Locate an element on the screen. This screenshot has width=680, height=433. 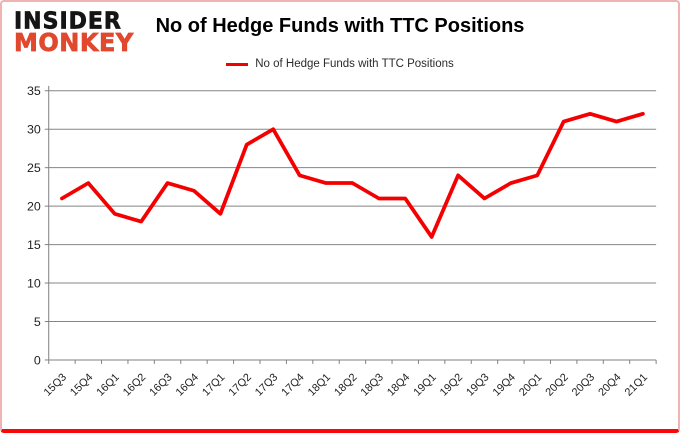
x-tick-label: 17Q1 is located at coordinates (213, 384).